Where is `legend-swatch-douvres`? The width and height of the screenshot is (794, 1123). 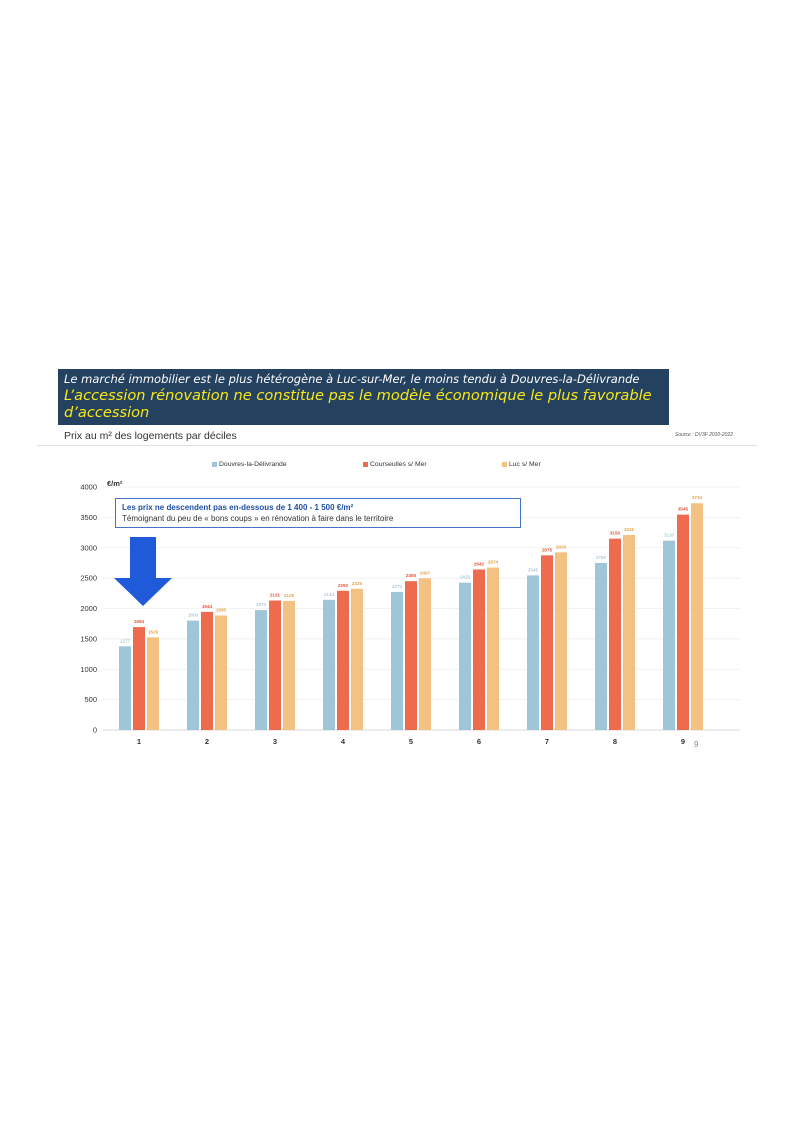
legend-swatch-douvres is located at coordinates (214, 464).